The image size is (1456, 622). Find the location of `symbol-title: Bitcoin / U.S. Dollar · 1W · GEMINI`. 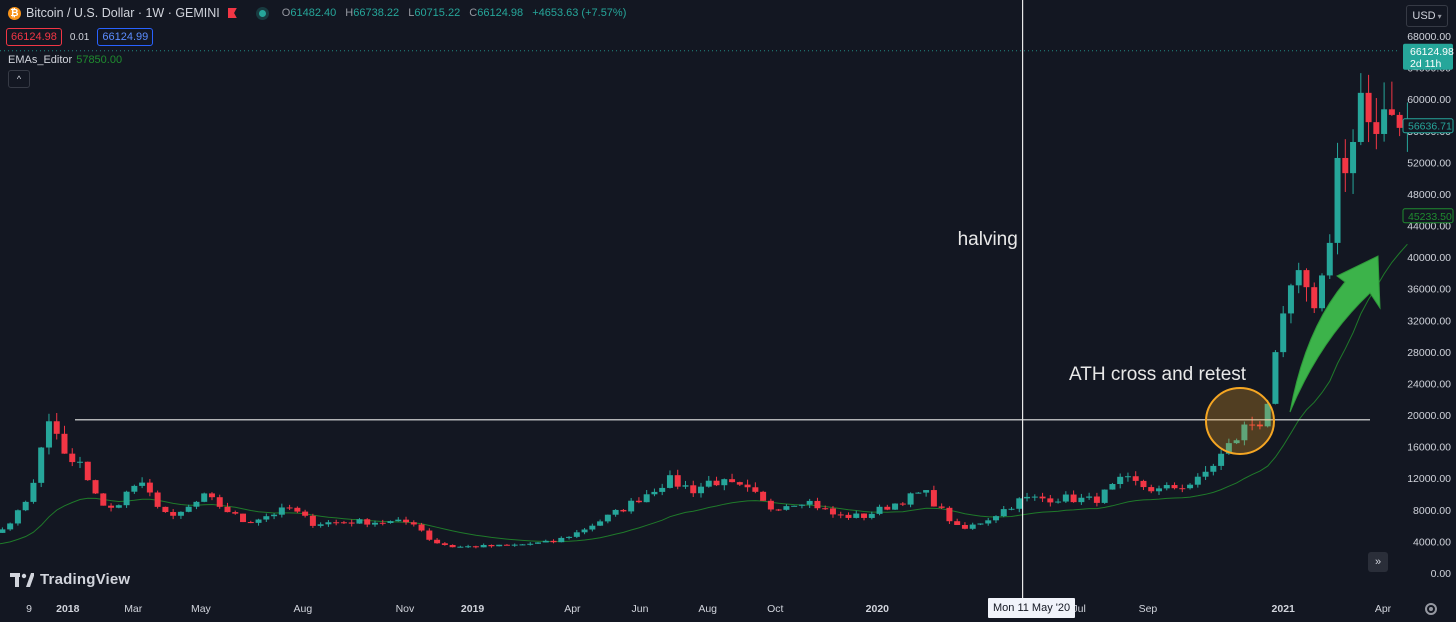

symbol-title: Bitcoin / U.S. Dollar · 1W · GEMINI is located at coordinates (123, 13).